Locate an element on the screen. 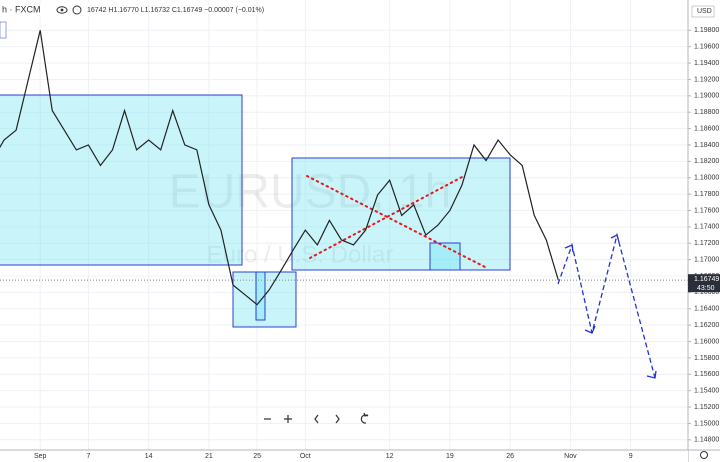 This screenshot has width=720, height=462. scroll-left is located at coordinates (316, 419).